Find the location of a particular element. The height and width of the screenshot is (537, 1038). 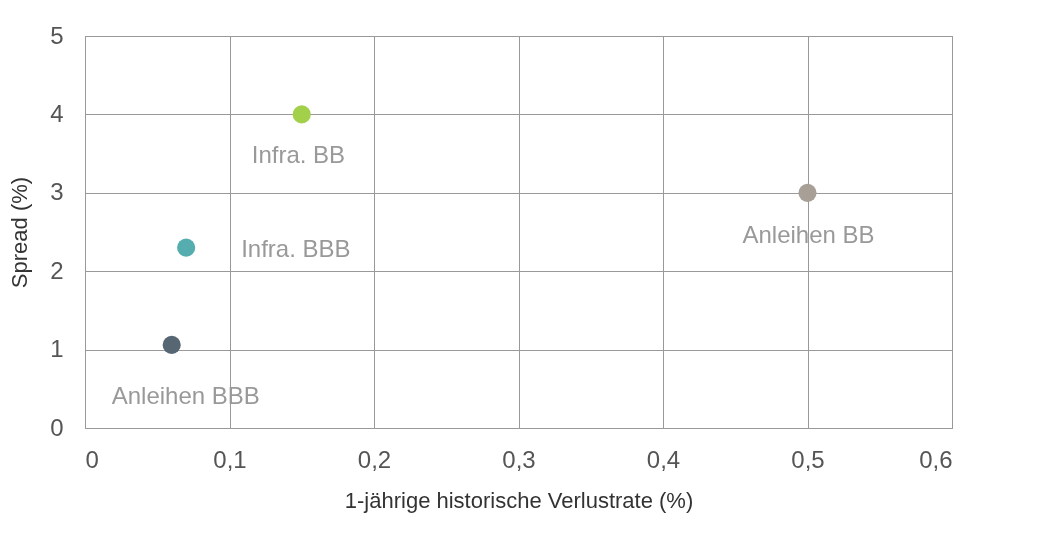

x-tick-label: 0,2 is located at coordinates (374, 459).